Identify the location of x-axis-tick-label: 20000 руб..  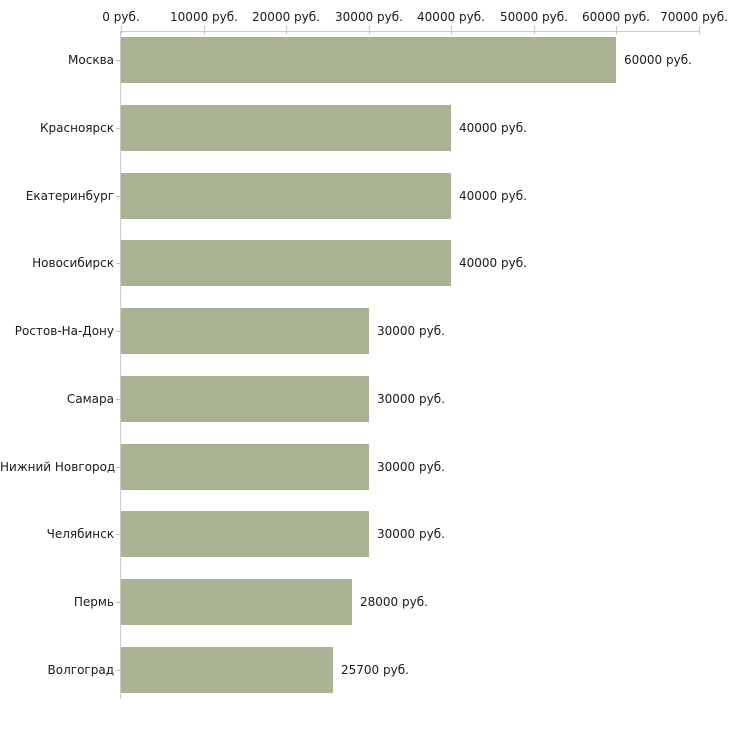
(286, 17).